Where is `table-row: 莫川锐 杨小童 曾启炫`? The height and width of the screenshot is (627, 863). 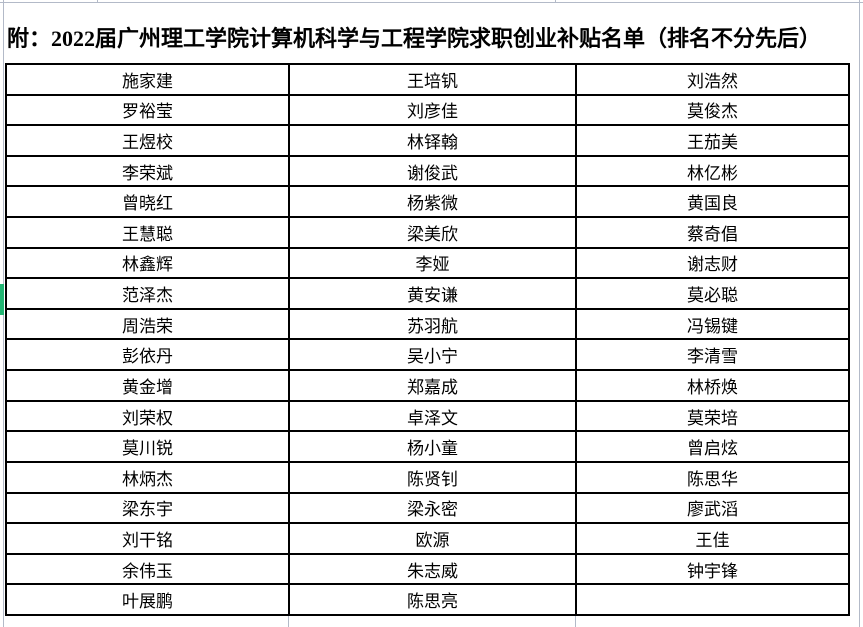
table-row: 莫川锐 杨小童 曾启炫 is located at coordinates (427, 446).